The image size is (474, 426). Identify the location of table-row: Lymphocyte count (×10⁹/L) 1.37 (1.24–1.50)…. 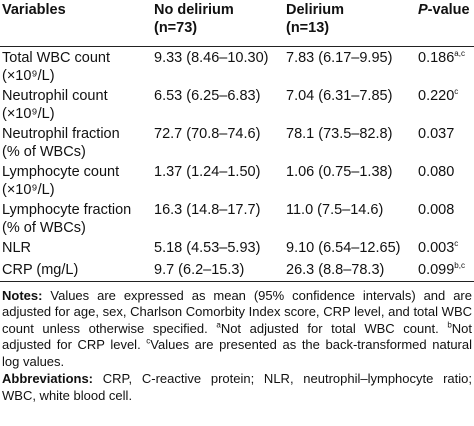
(237, 180).